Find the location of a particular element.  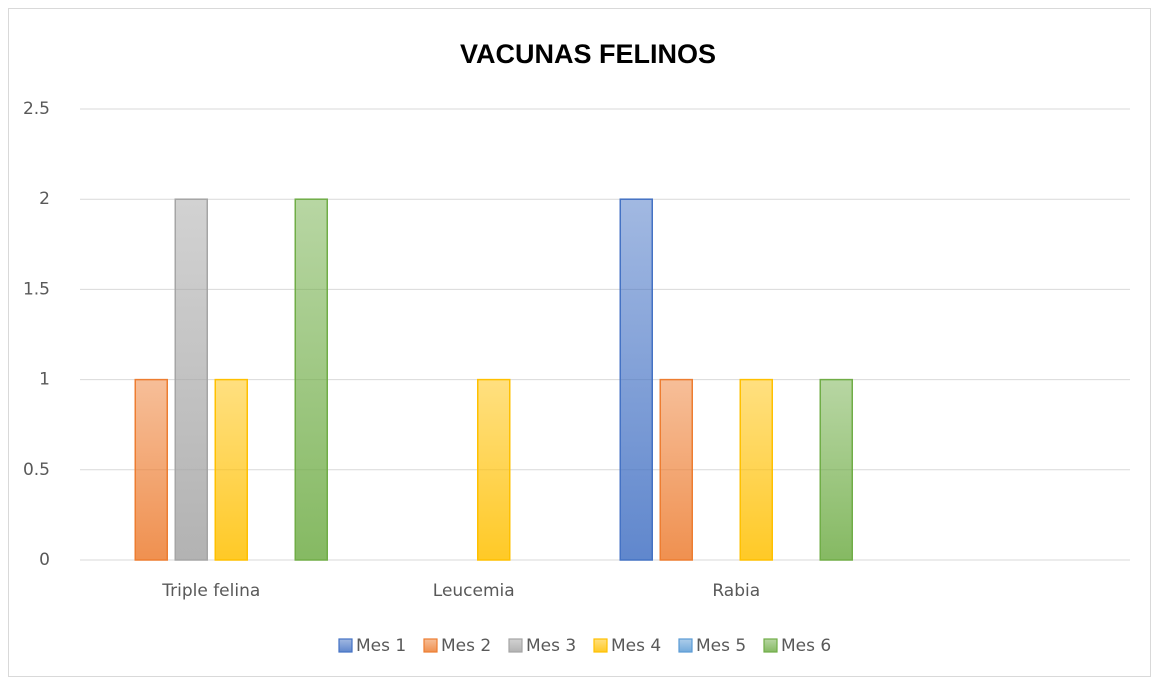

y-tick-label: 1 is located at coordinates (44, 380).